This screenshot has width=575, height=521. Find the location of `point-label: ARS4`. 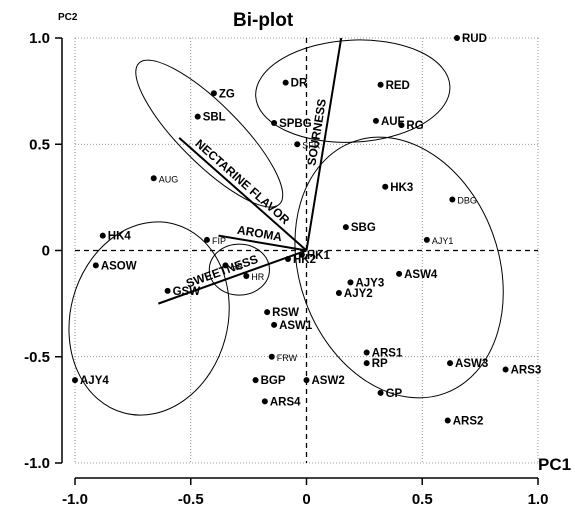

point-label: ARS4 is located at coordinates (285, 402).